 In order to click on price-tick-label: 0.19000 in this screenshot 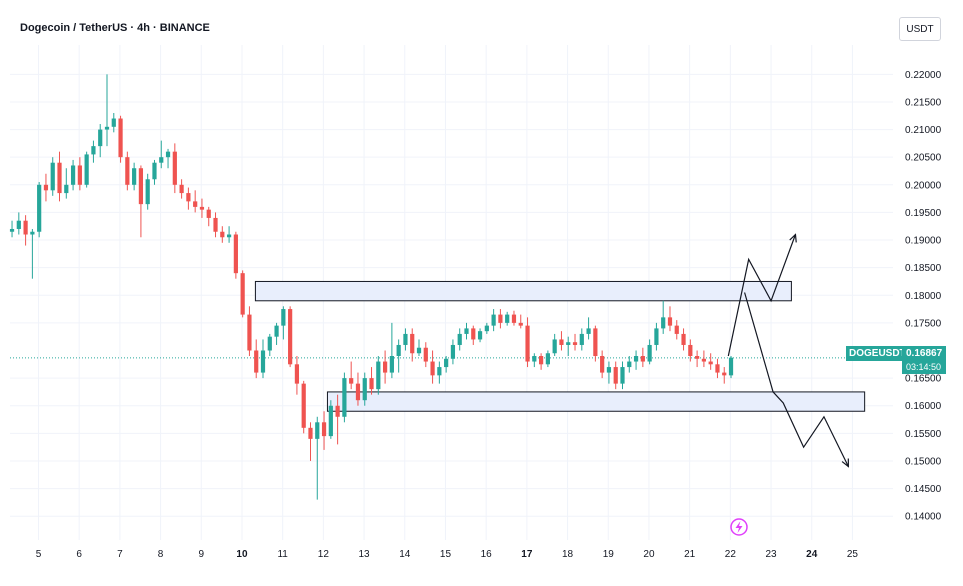, I will do `click(923, 241)`.